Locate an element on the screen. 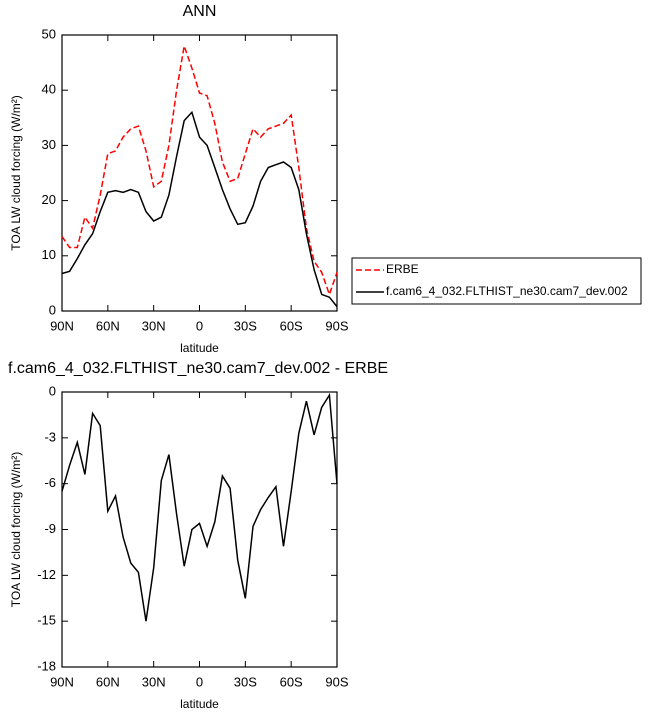 The height and width of the screenshot is (723, 649). y-tick-label: -18 is located at coordinates (46, 665).